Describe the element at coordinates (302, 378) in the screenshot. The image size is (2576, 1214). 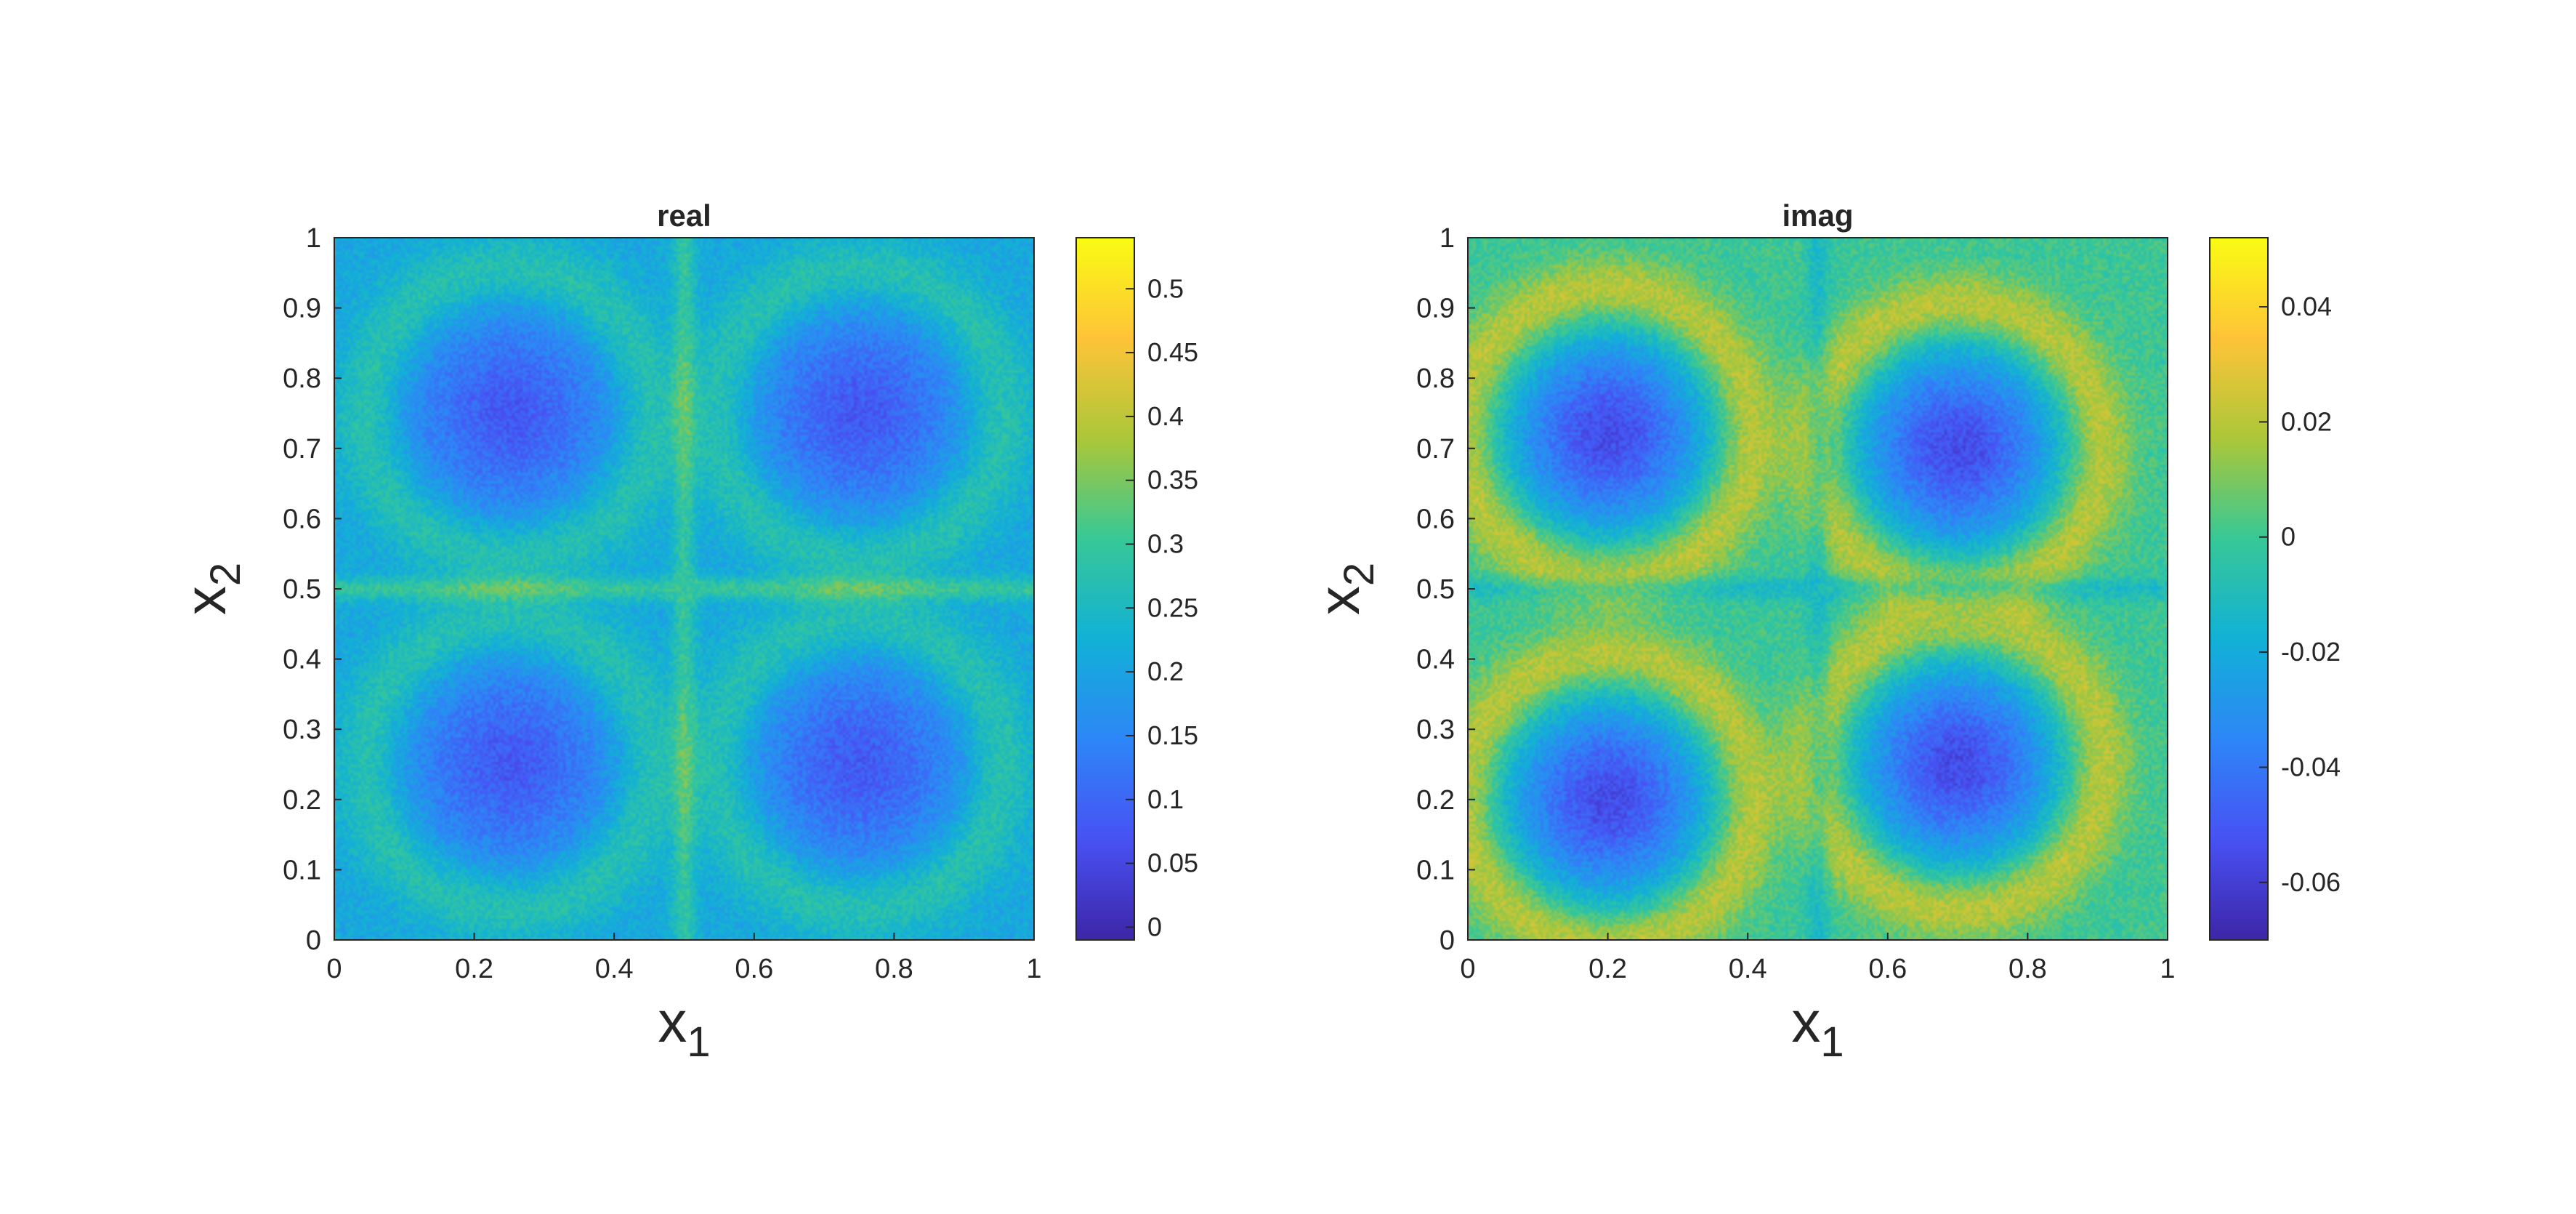
I see `real-y-tick-label: 0.8` at that location.